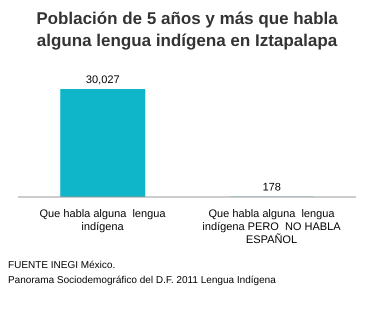 The width and height of the screenshot is (374, 324). I want to click on data-label: 178, so click(271, 187).